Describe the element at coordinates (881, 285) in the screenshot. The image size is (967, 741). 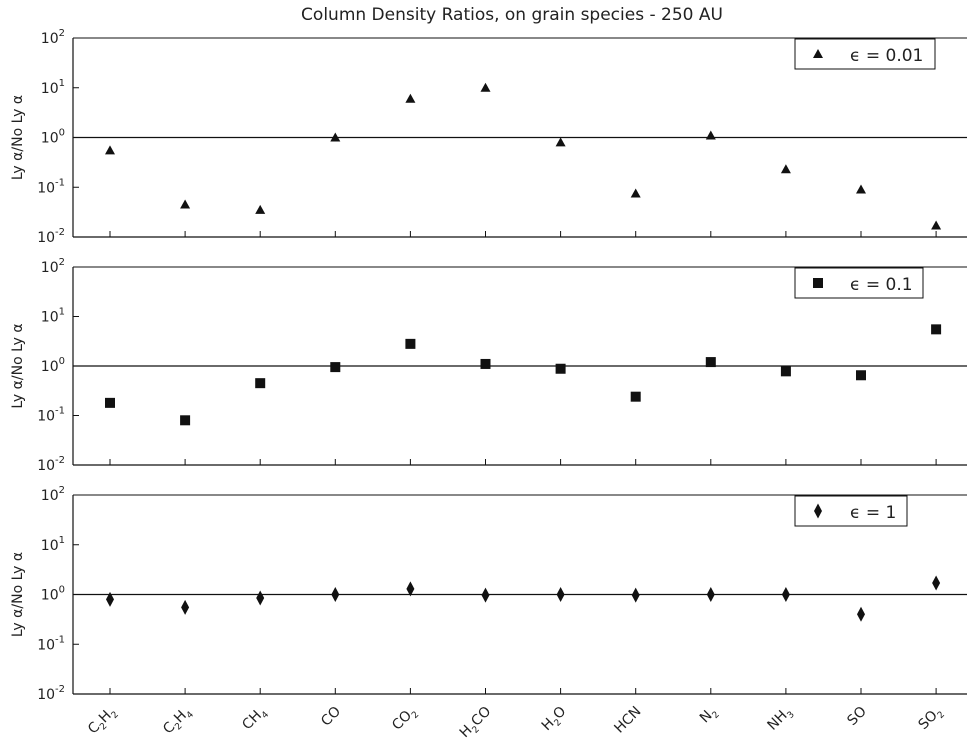
I see `legend-label: ϵ = 0.1` at that location.